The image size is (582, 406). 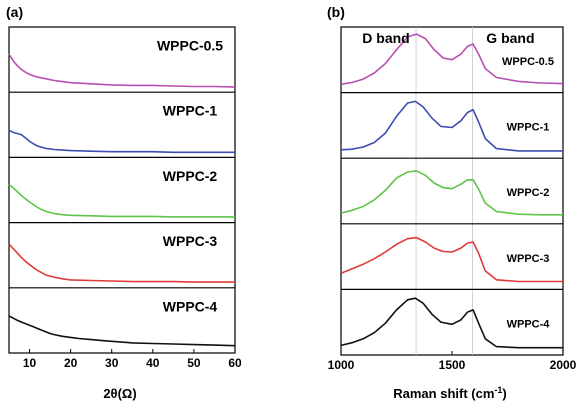 What do you see at coordinates (528, 128) in the screenshot?
I see `panel-b-series-label: WPPC-1` at bounding box center [528, 128].